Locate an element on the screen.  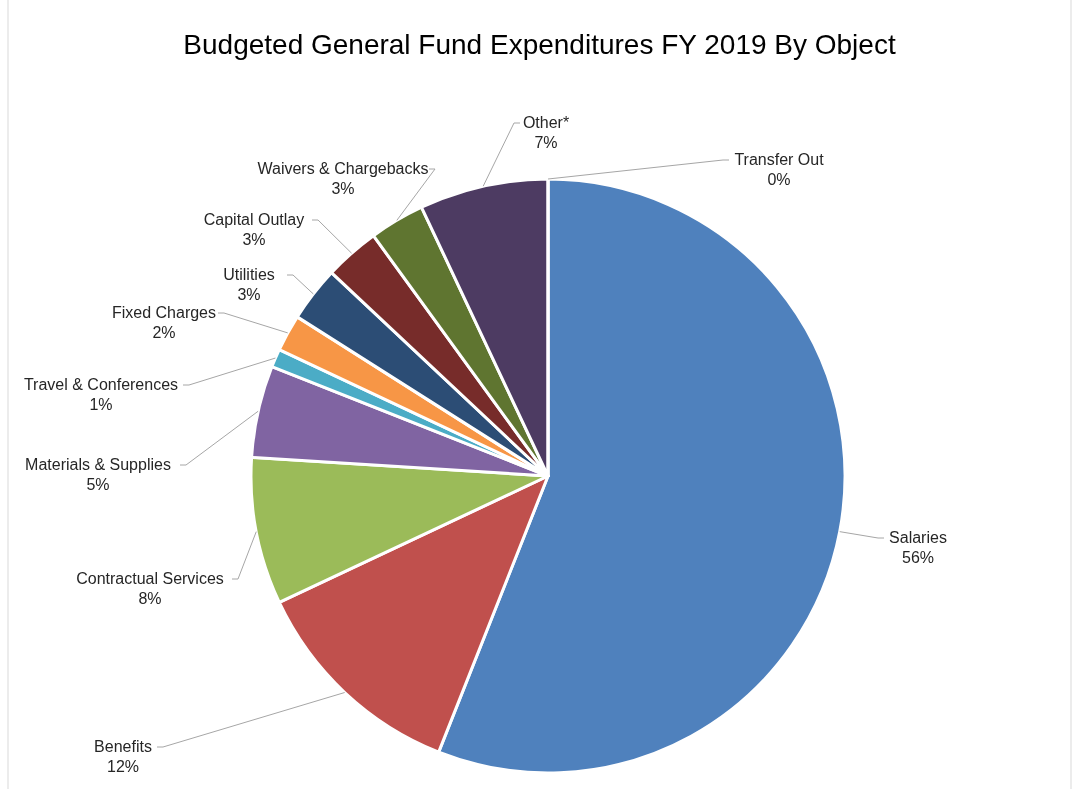
slice-label: Fixed Charges is located at coordinates (164, 312).